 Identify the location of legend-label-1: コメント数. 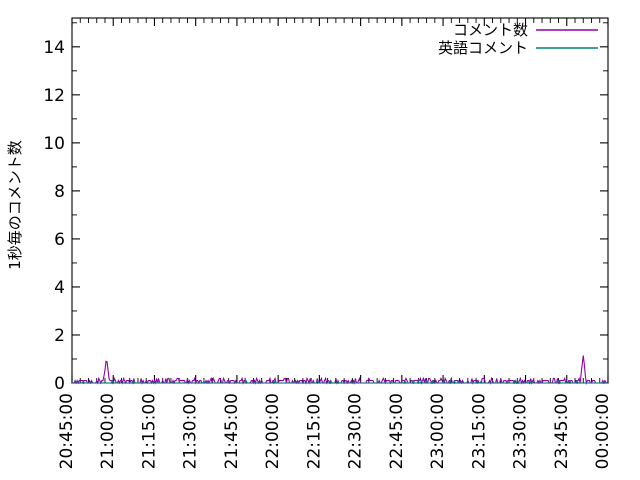
(490, 30).